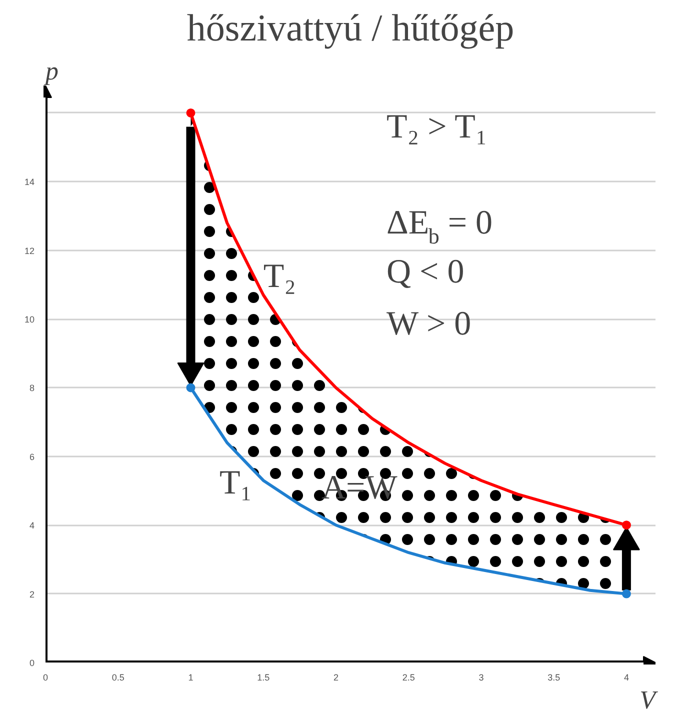 Image resolution: width=685 pixels, height=714 pixels. Describe the element at coordinates (408, 677) in the screenshot. I see `x-tick-label: 2.5` at that location.